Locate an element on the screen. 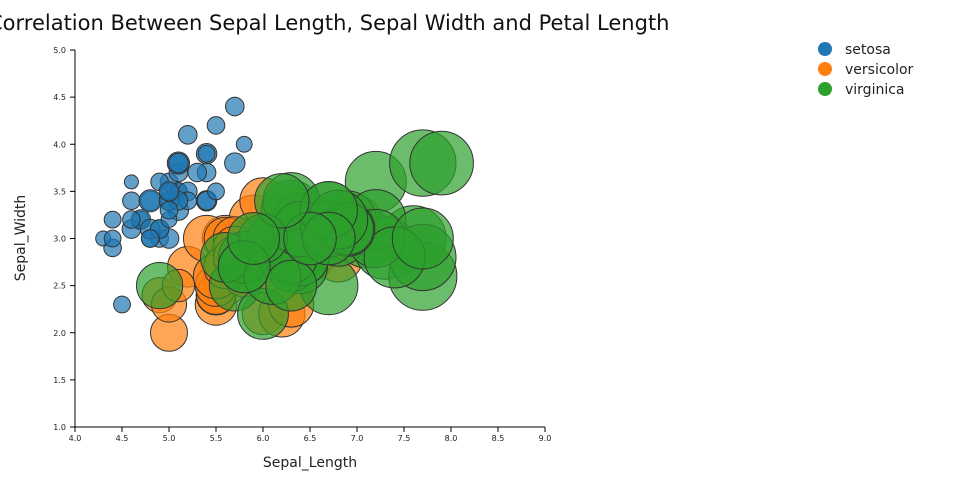 Image resolution: width=960 pixels, height=500 pixels. y-tick-label: 2.5 is located at coordinates (59, 286).